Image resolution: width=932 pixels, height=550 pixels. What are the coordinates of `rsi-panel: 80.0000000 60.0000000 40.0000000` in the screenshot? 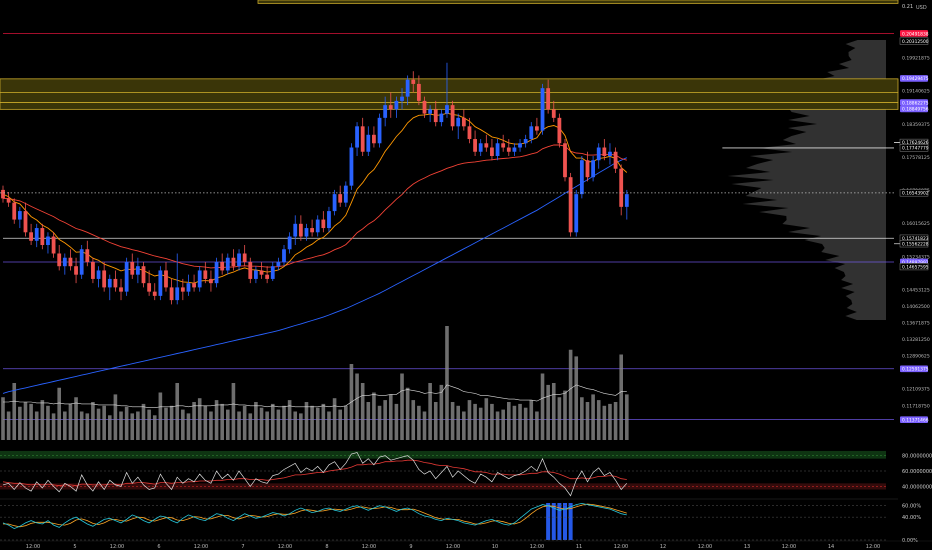 It's located at (466, 471).